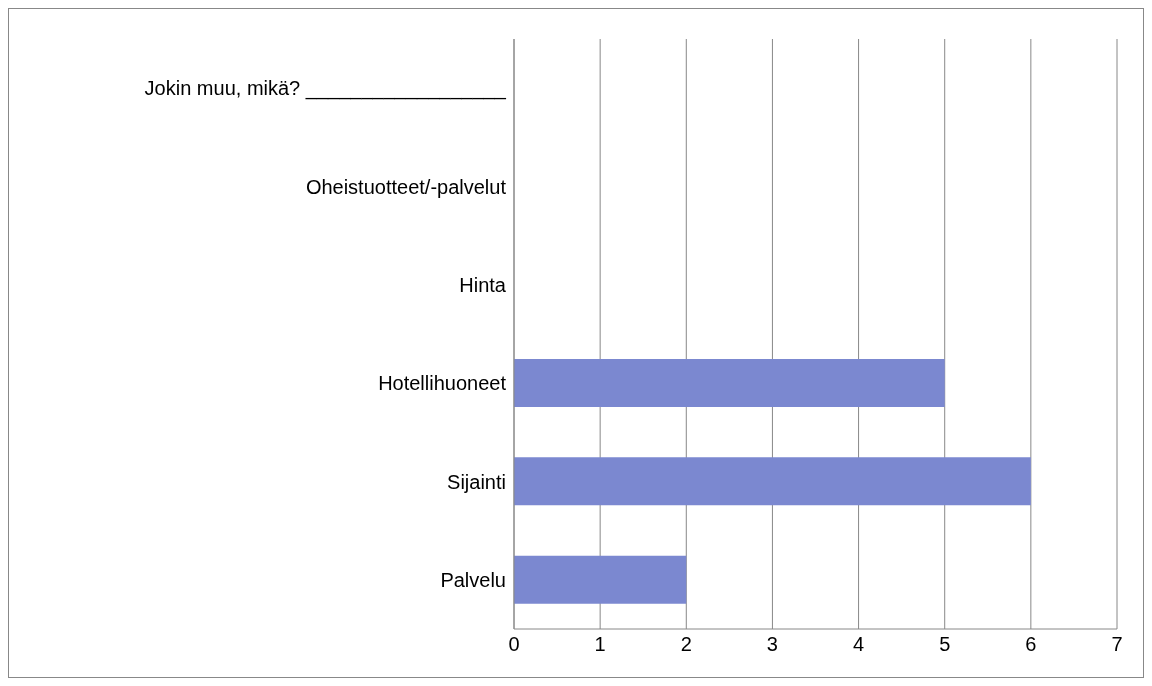  Describe the element at coordinates (600, 644) in the screenshot. I see `x-tick-label: 1` at that location.